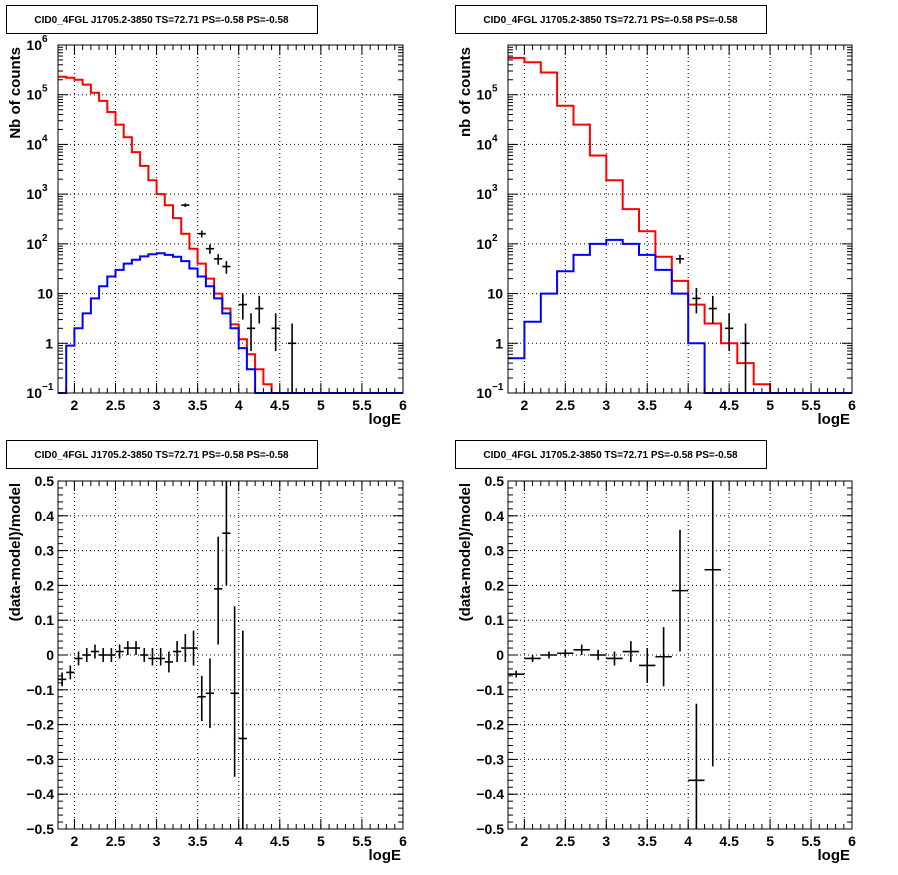 This screenshot has width=898, height=875. I want to click on x-tick-label: 5.5, so click(362, 841).